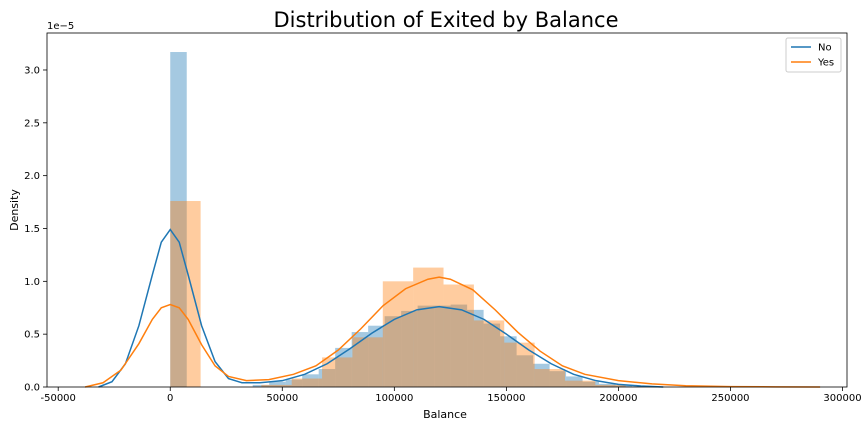  I want to click on y-tick-label: 0.0, so click(32, 388).